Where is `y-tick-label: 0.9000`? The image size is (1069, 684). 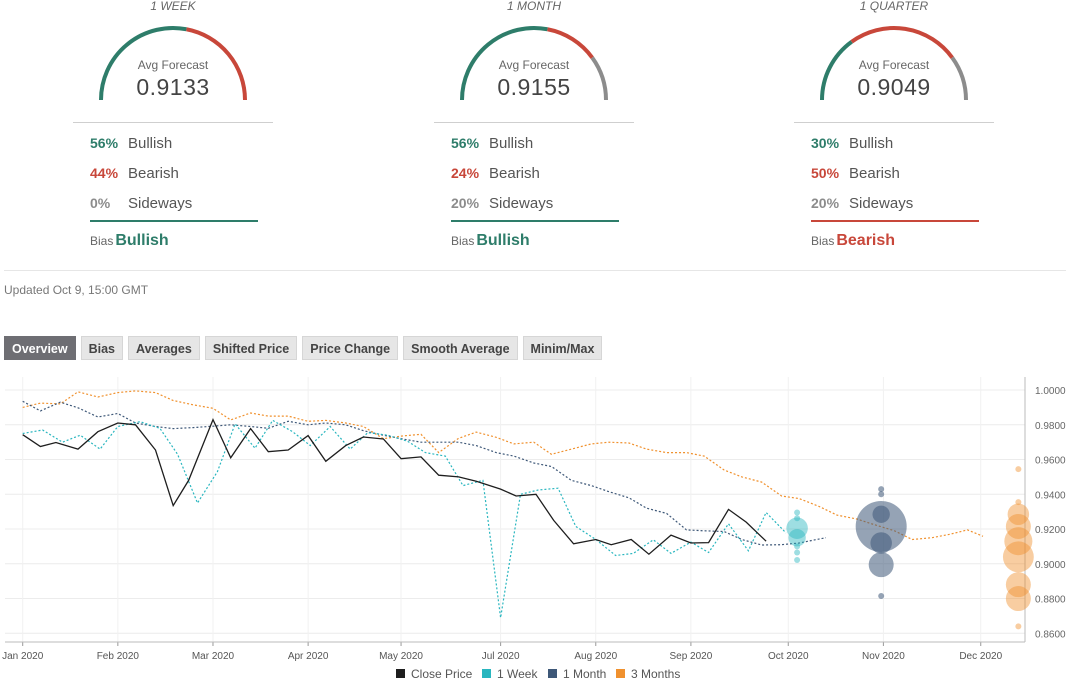
y-tick-label: 0.9000 is located at coordinates (1050, 565).